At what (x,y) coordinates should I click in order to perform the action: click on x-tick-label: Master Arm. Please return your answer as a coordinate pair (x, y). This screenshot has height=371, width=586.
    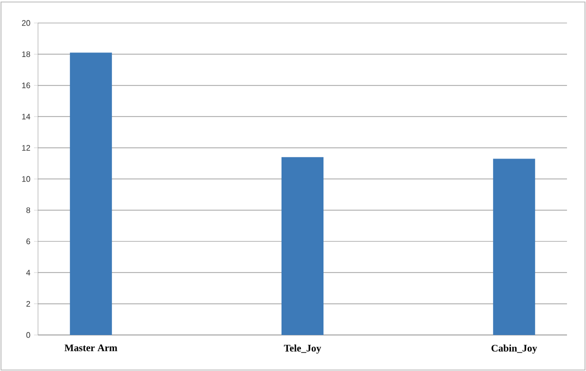
    Looking at the image, I should click on (91, 348).